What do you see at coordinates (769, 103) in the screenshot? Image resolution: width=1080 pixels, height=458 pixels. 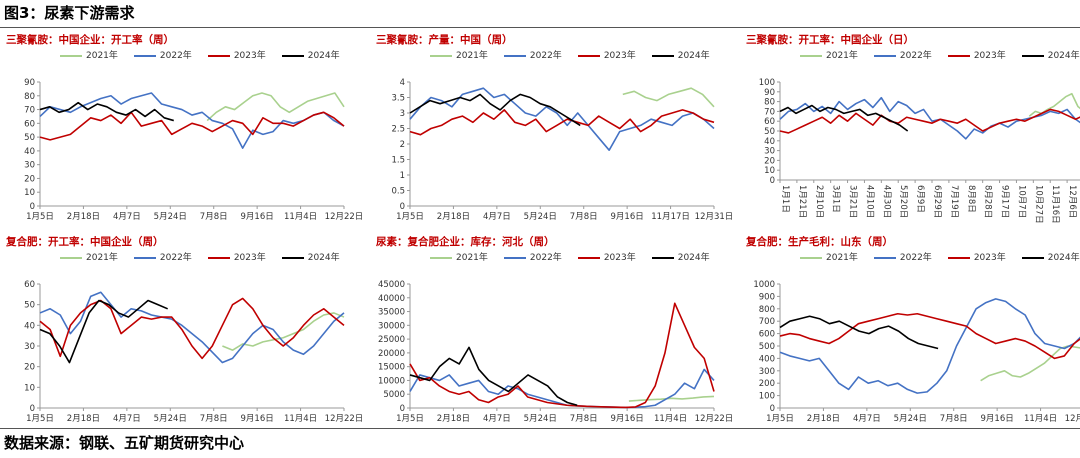 I see `y-tick-label: 80` at bounding box center [769, 103].